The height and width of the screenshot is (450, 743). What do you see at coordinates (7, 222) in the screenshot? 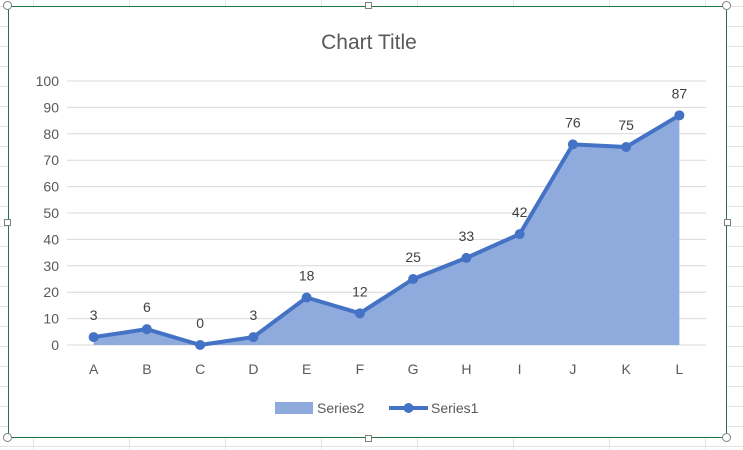
I see `resize-handle-middle-left` at bounding box center [7, 222].